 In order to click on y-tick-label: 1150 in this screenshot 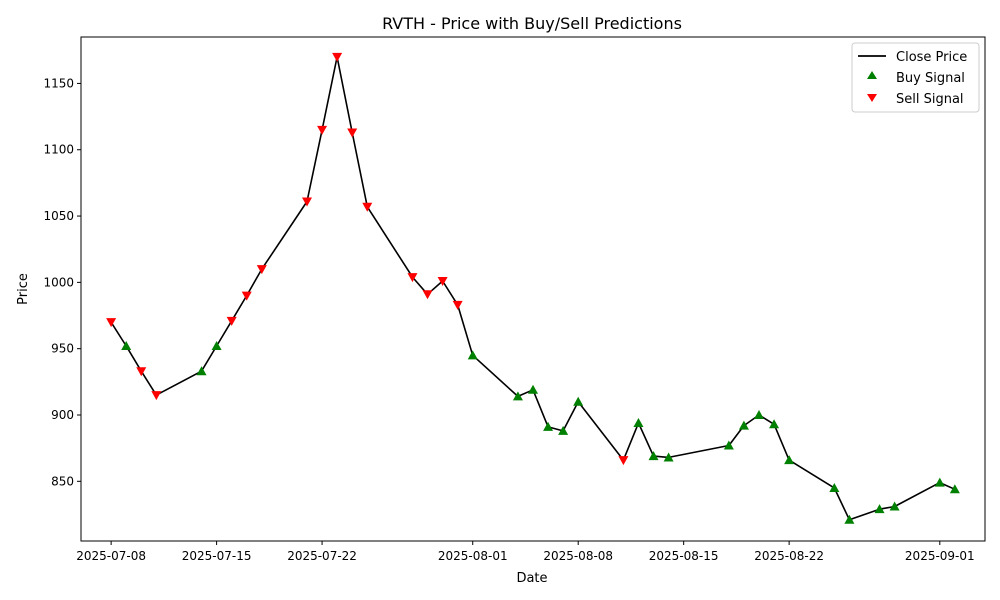, I will do `click(58, 83)`.